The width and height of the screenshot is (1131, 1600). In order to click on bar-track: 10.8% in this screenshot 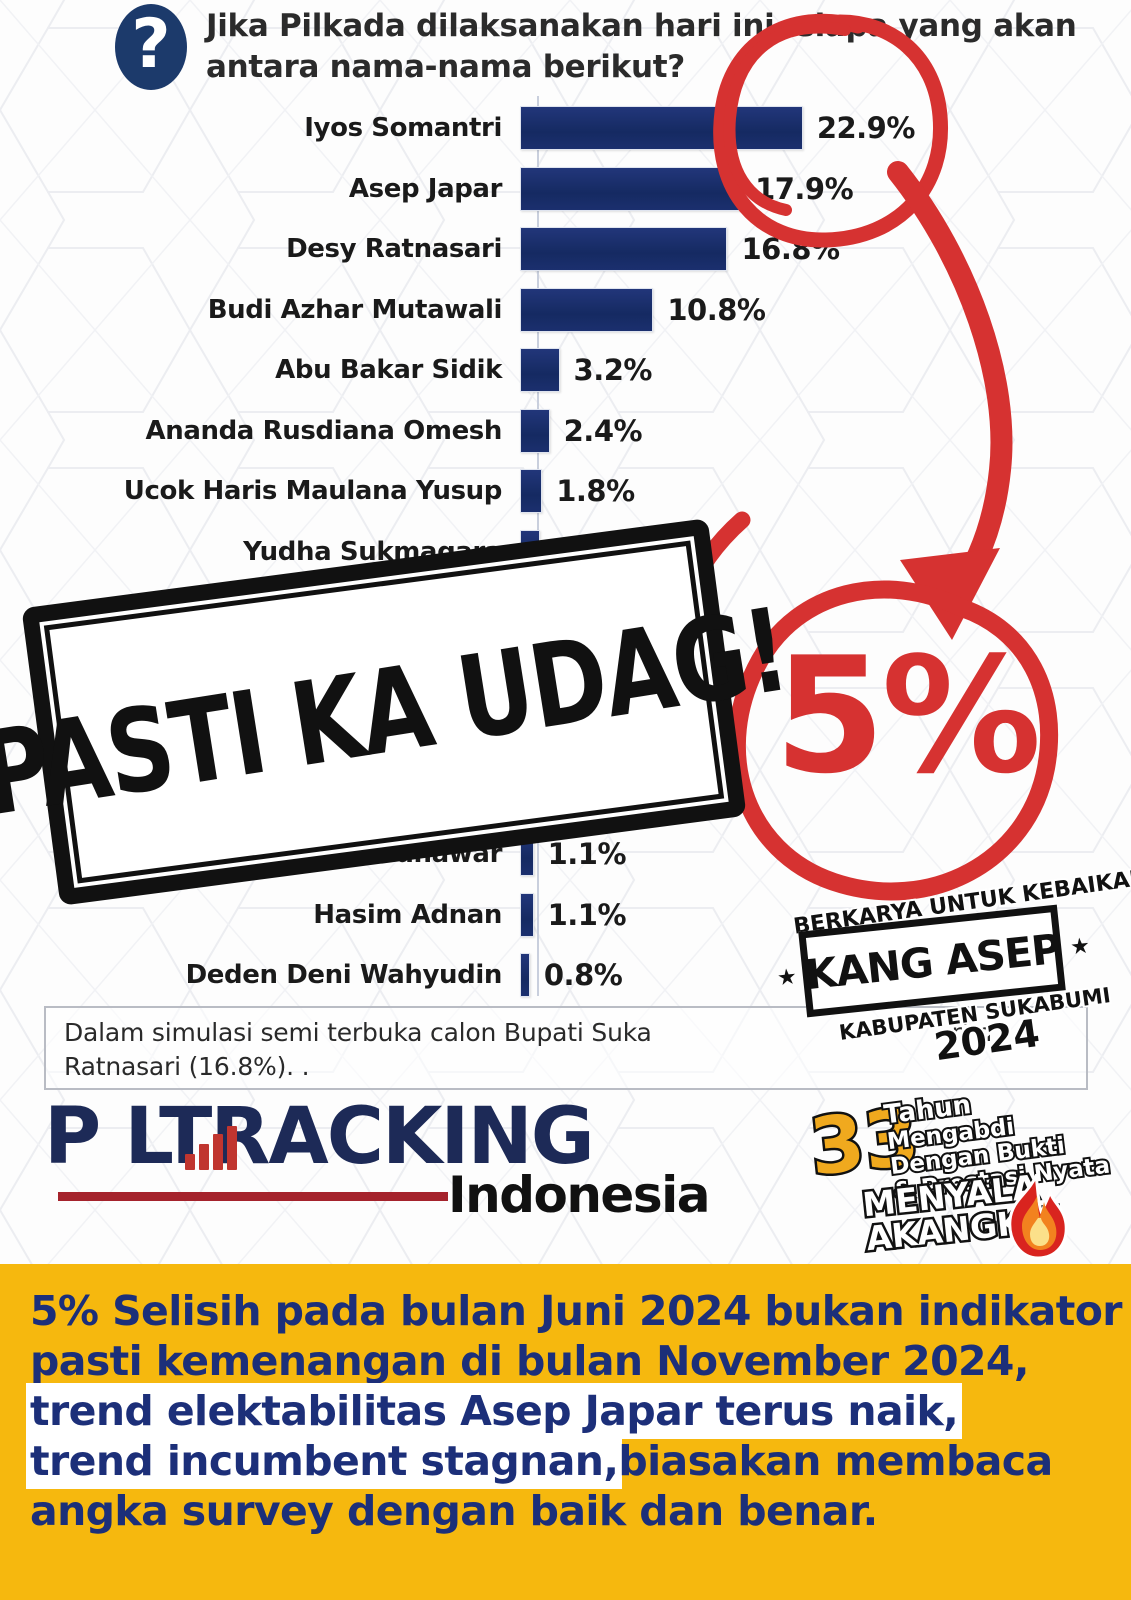, I will do `click(643, 309)`.